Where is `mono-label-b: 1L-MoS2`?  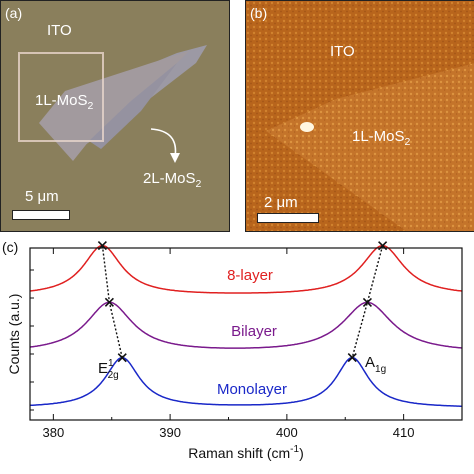
mono-label-b: 1L-MoS2 is located at coordinates (381, 138).